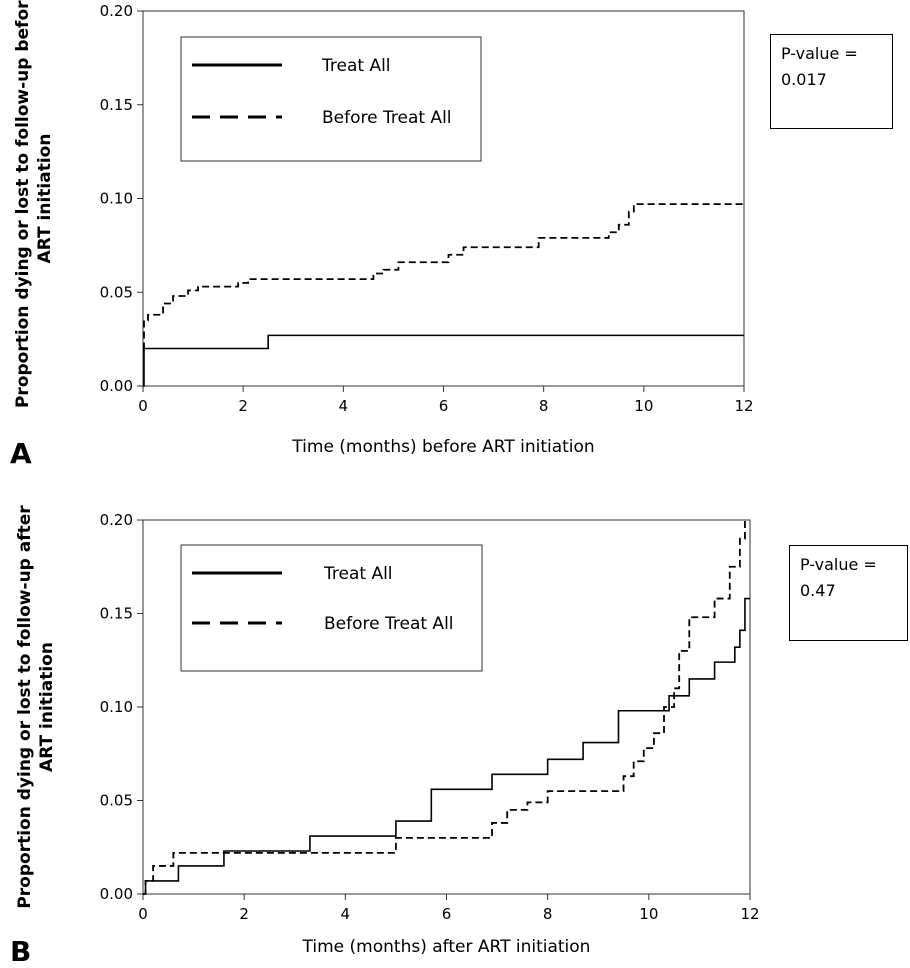  What do you see at coordinates (443, 276) in the screenshot?
I see `series-before-treat-all-line` at bounding box center [443, 276].